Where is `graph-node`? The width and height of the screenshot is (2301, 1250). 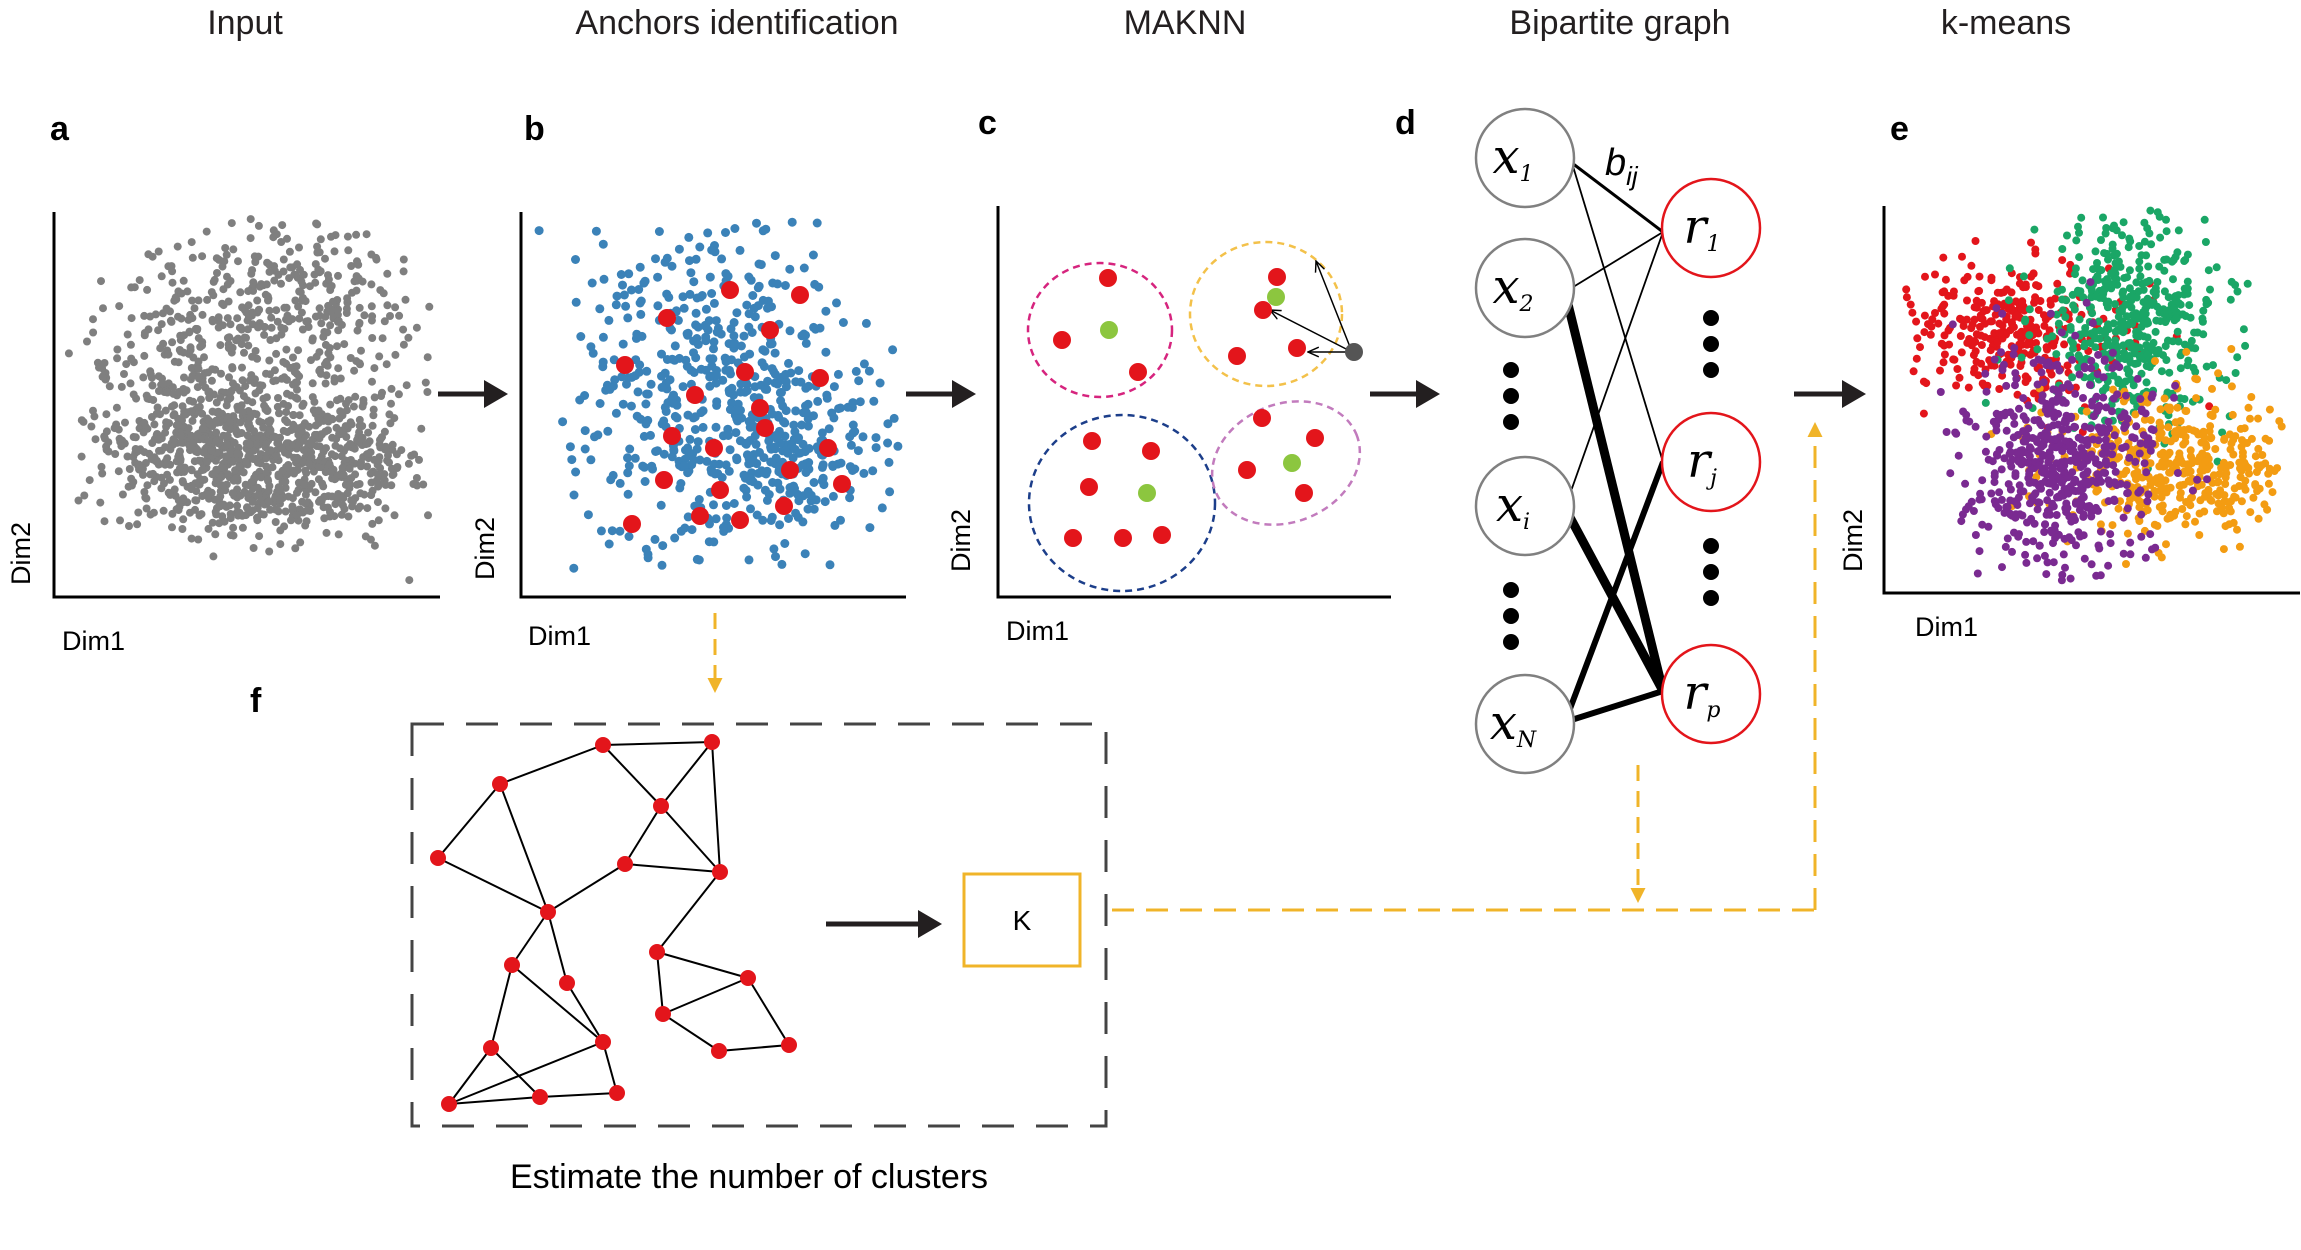
graph-node is located at coordinates (603, 1042).